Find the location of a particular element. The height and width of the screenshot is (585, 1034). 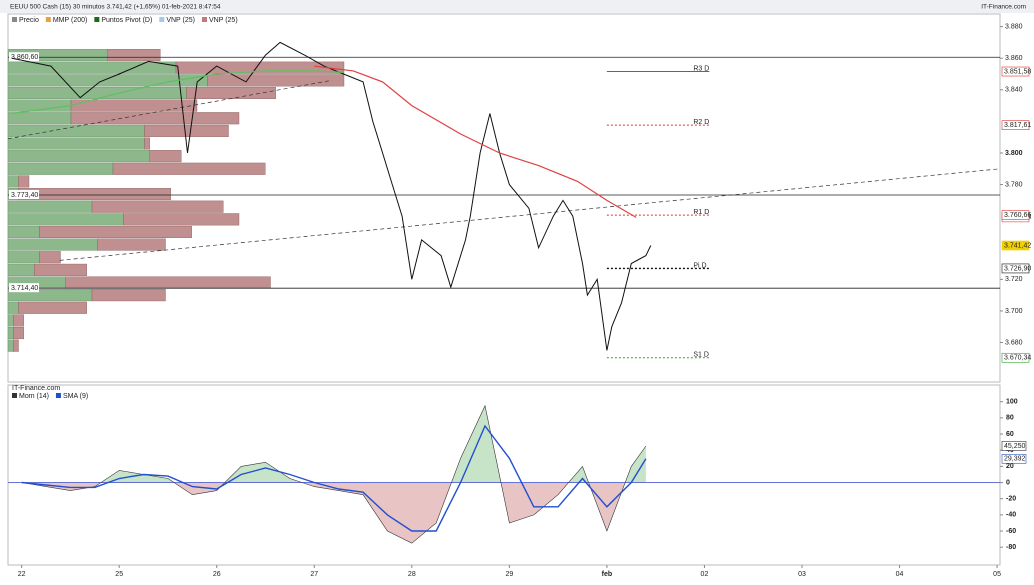

pivot-label: 3.726,90 is located at coordinates (1017, 268).